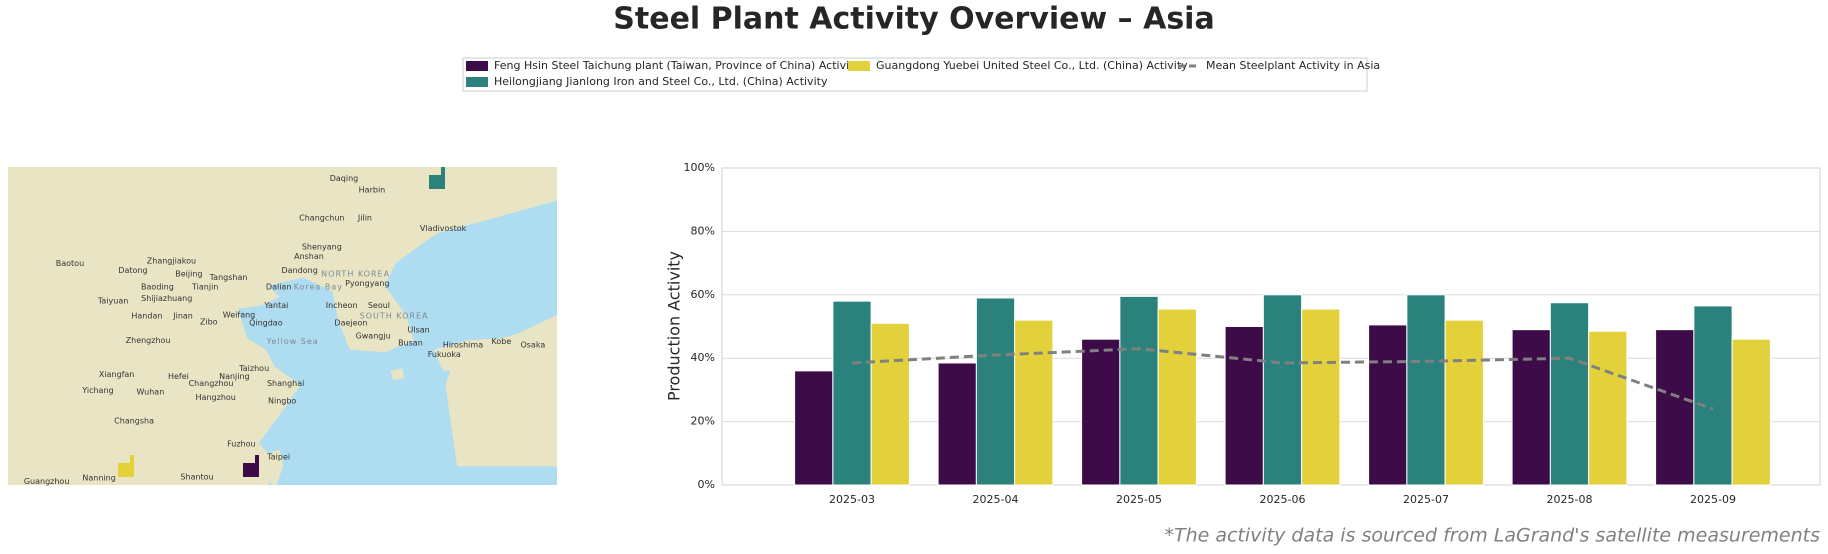 Image resolution: width=1828 pixels, height=554 pixels. What do you see at coordinates (241, 444) in the screenshot?
I see `map-city-label: Fuzhou` at bounding box center [241, 444].